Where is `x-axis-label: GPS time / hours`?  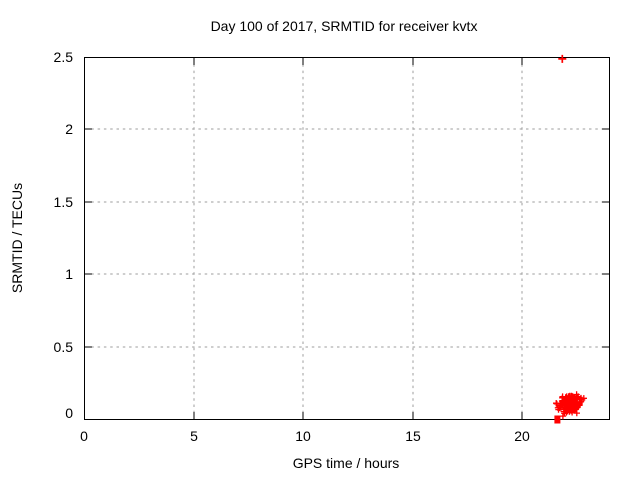 x-axis-label: GPS time / hours is located at coordinates (346, 463).